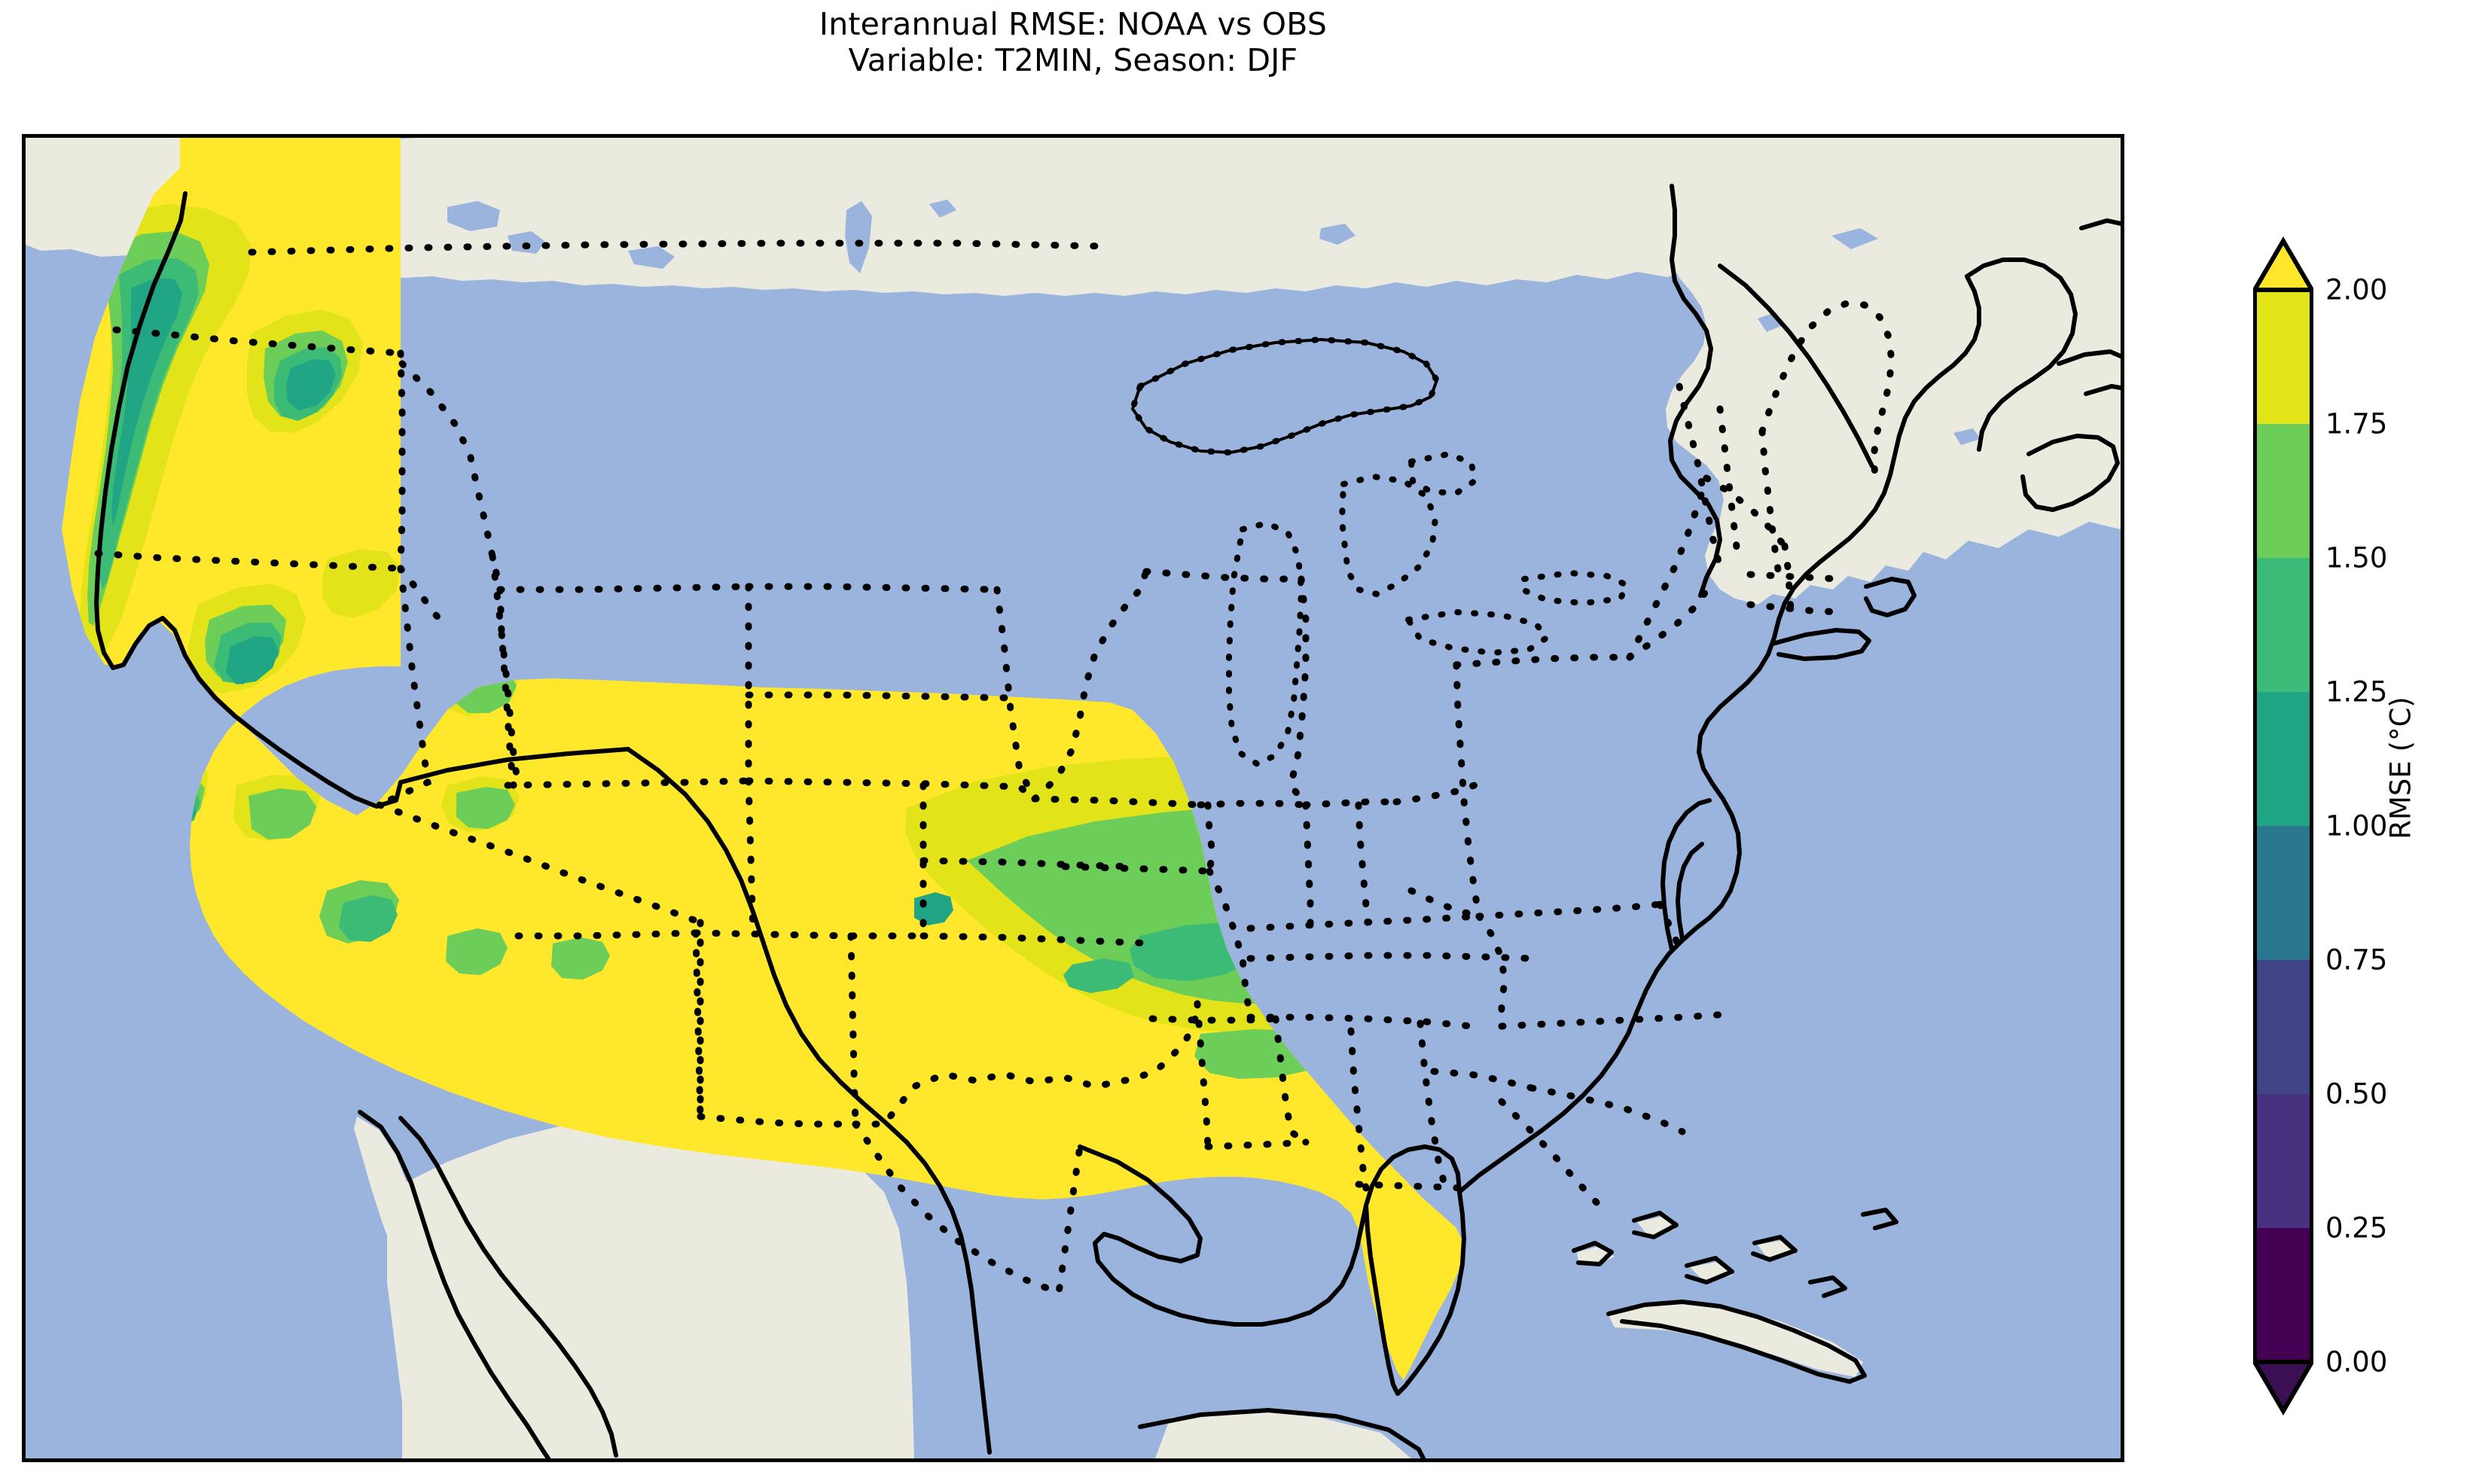 Image resolution: width=2467 pixels, height=1484 pixels. Describe the element at coordinates (1073, 60) in the screenshot. I see `title-line-2: Variable: T2MIN, Season: DJF` at that location.